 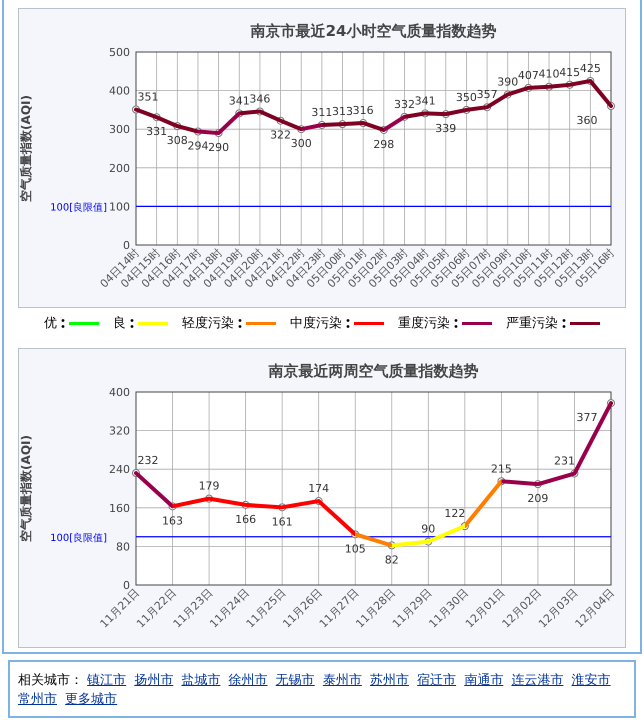 What do you see at coordinates (507, 81) in the screenshot?
I see `data-label: 390` at bounding box center [507, 81].